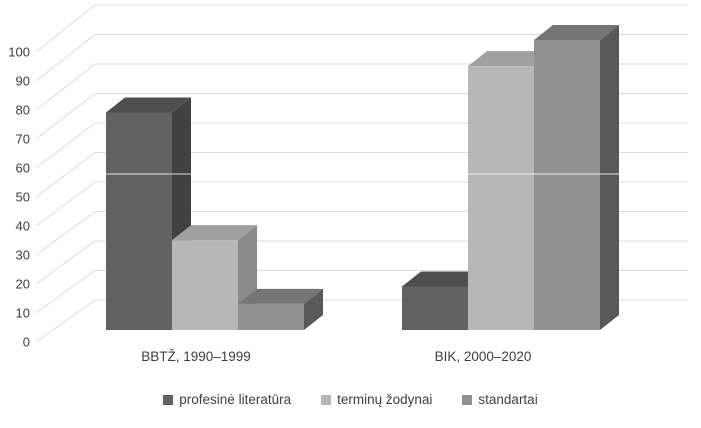 This screenshot has height=428, width=701. Describe the element at coordinates (148, 105) in the screenshot. I see `bar-top-c0-s0` at that location.